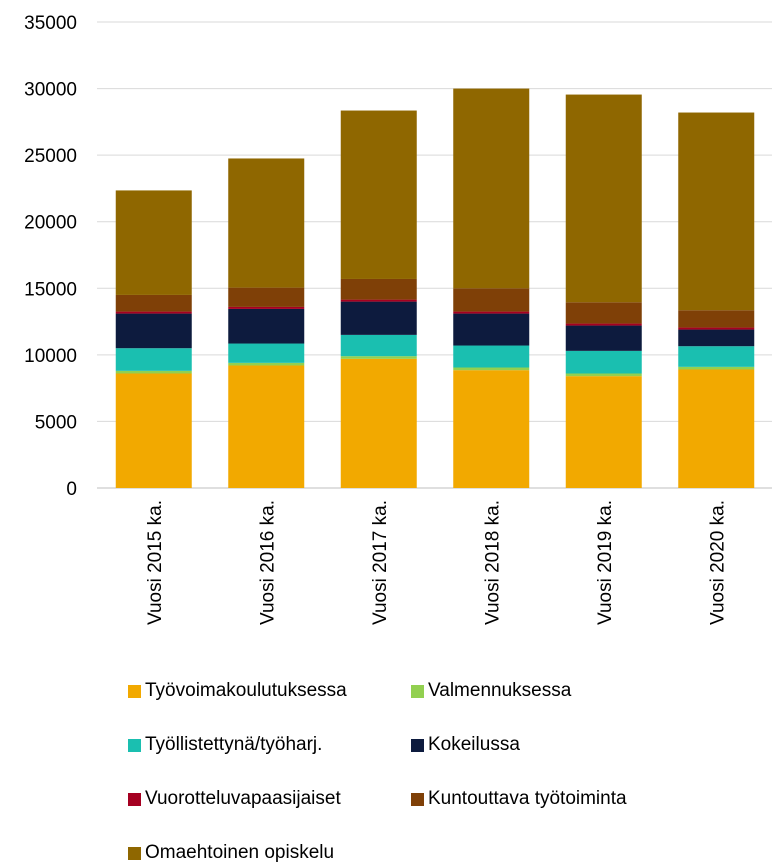 This screenshot has width=774, height=864. I want to click on legend-item: Työllistettynä/työharj., so click(225, 745).